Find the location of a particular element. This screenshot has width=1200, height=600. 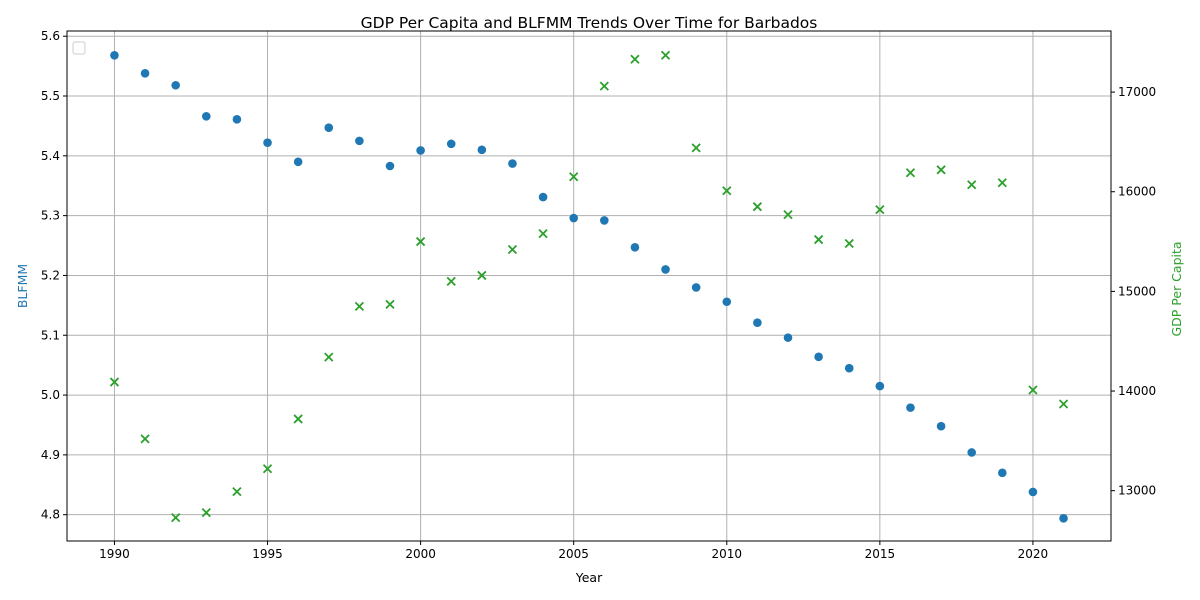

left-y-axis-ticks: 4.8 4.9 5.0 5.1 5.2 5.3 5.4 5.5 5.6 is located at coordinates (54, 275).